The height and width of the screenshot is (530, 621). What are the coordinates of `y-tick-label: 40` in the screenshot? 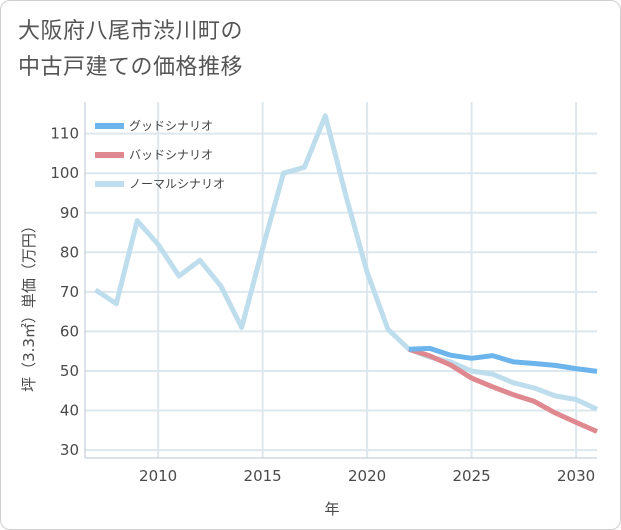 It's located at (69, 411).